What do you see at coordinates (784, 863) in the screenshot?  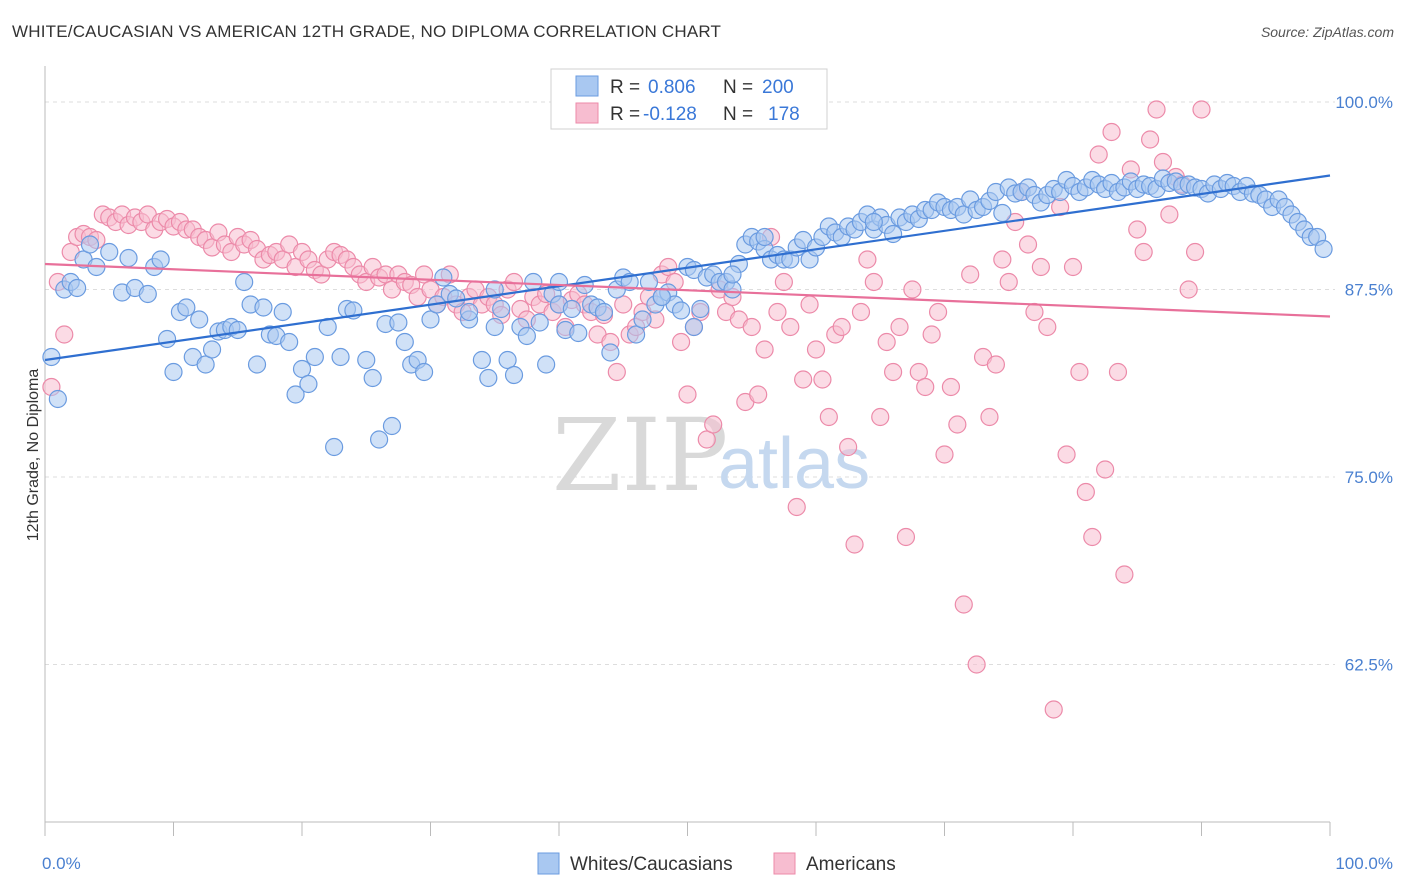 I see `legend-swatch-americans` at bounding box center [784, 863].